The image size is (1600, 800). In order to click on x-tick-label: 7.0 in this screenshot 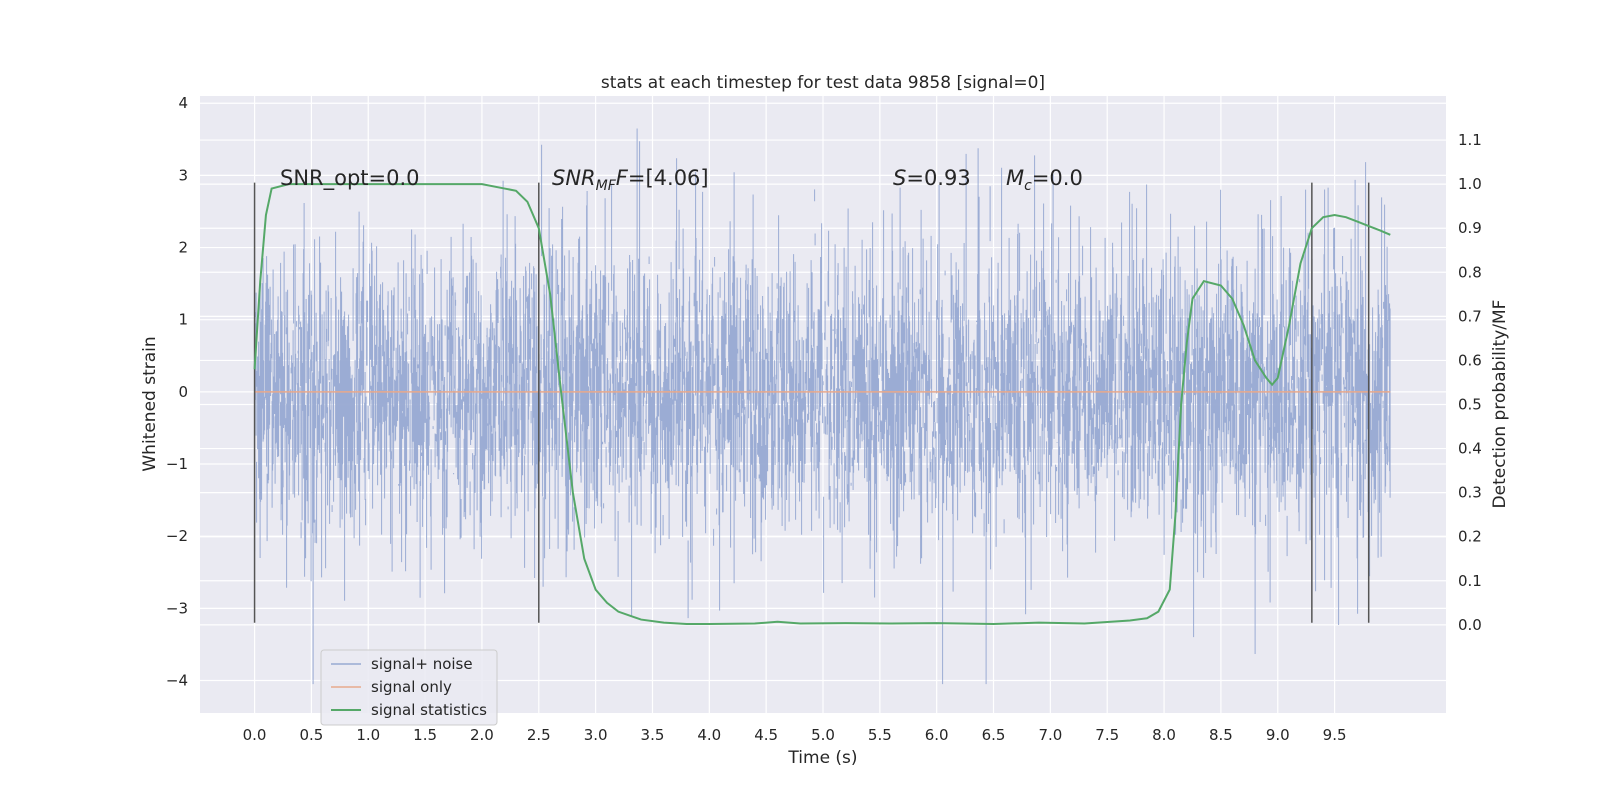, I will do `click(1050, 735)`.